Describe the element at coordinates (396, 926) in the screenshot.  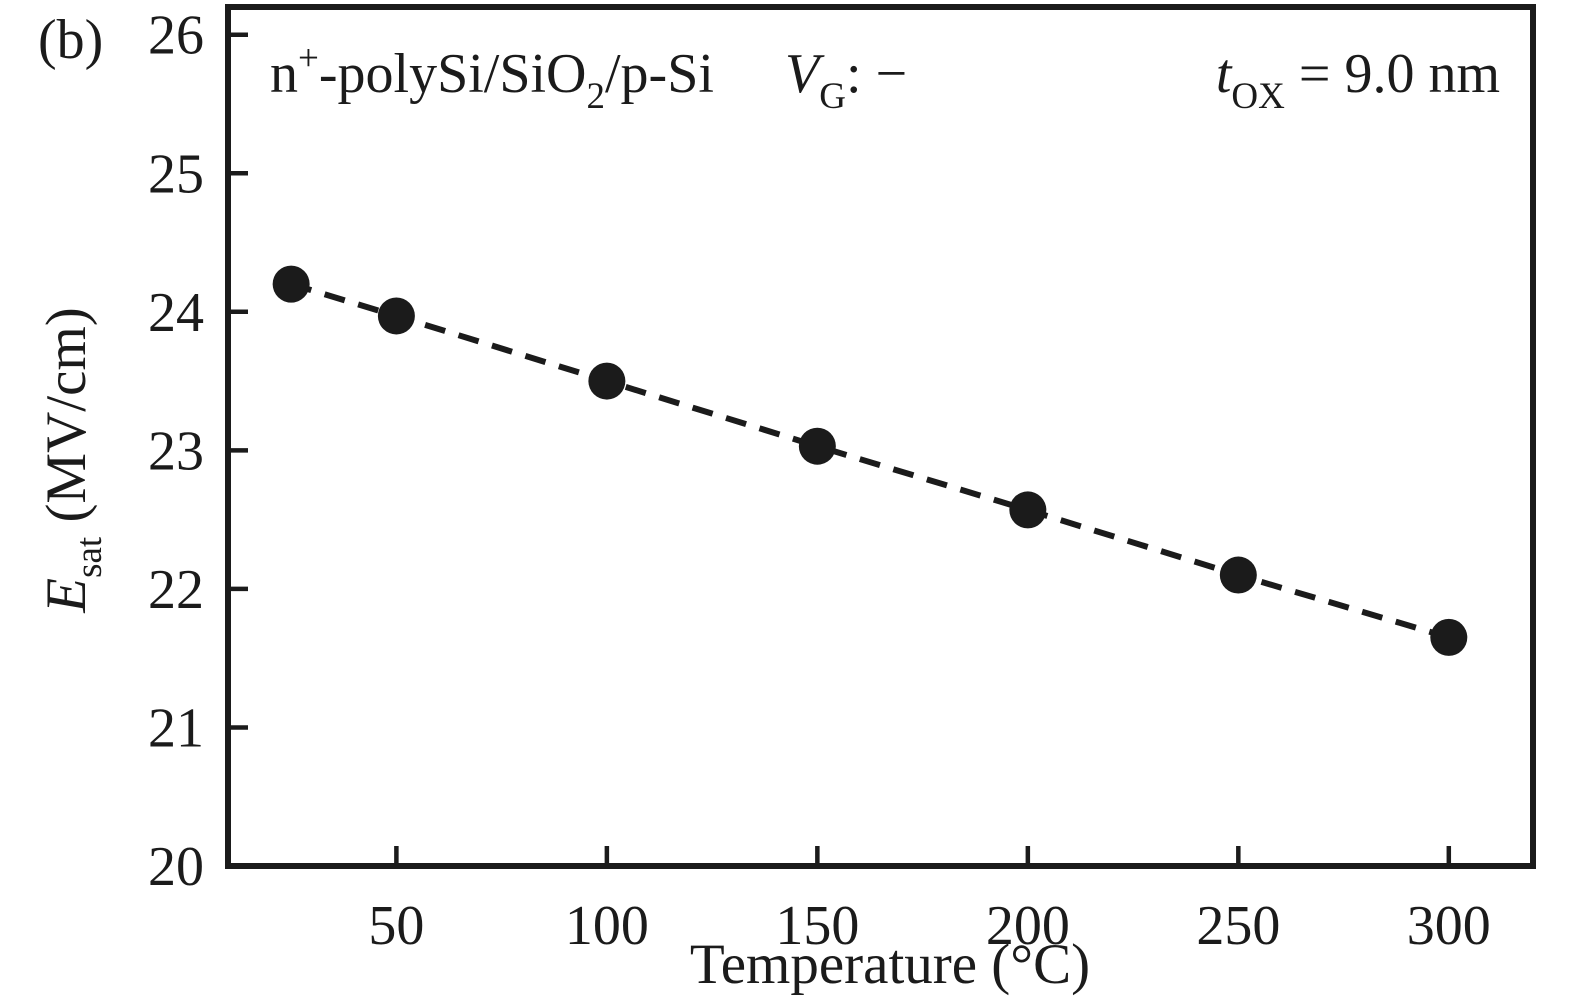
I see `x-tick-label: 50` at that location.